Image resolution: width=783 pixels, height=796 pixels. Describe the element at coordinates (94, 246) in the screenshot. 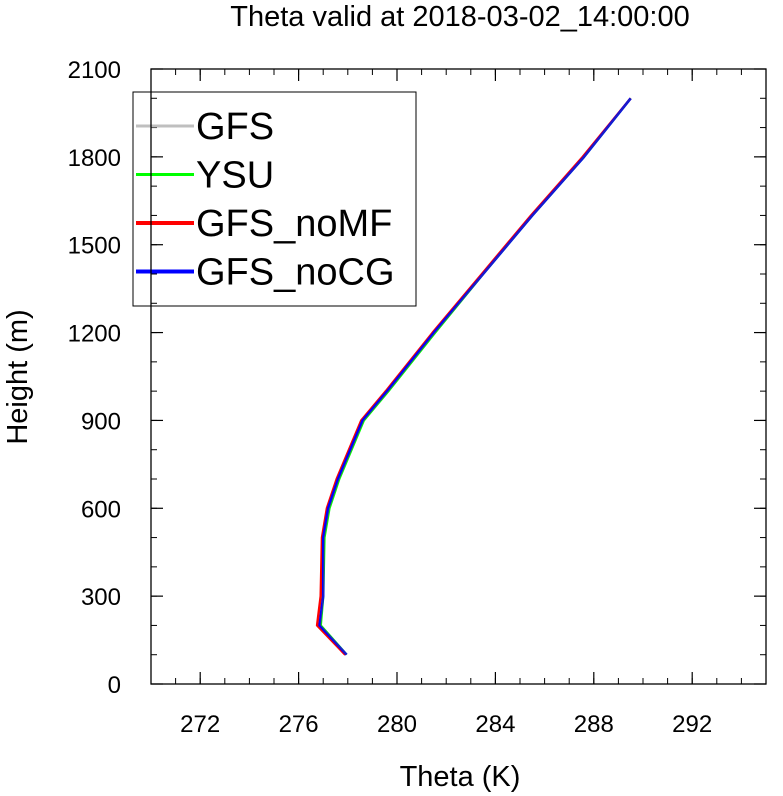

I see `y-tick-label: 1500` at that location.